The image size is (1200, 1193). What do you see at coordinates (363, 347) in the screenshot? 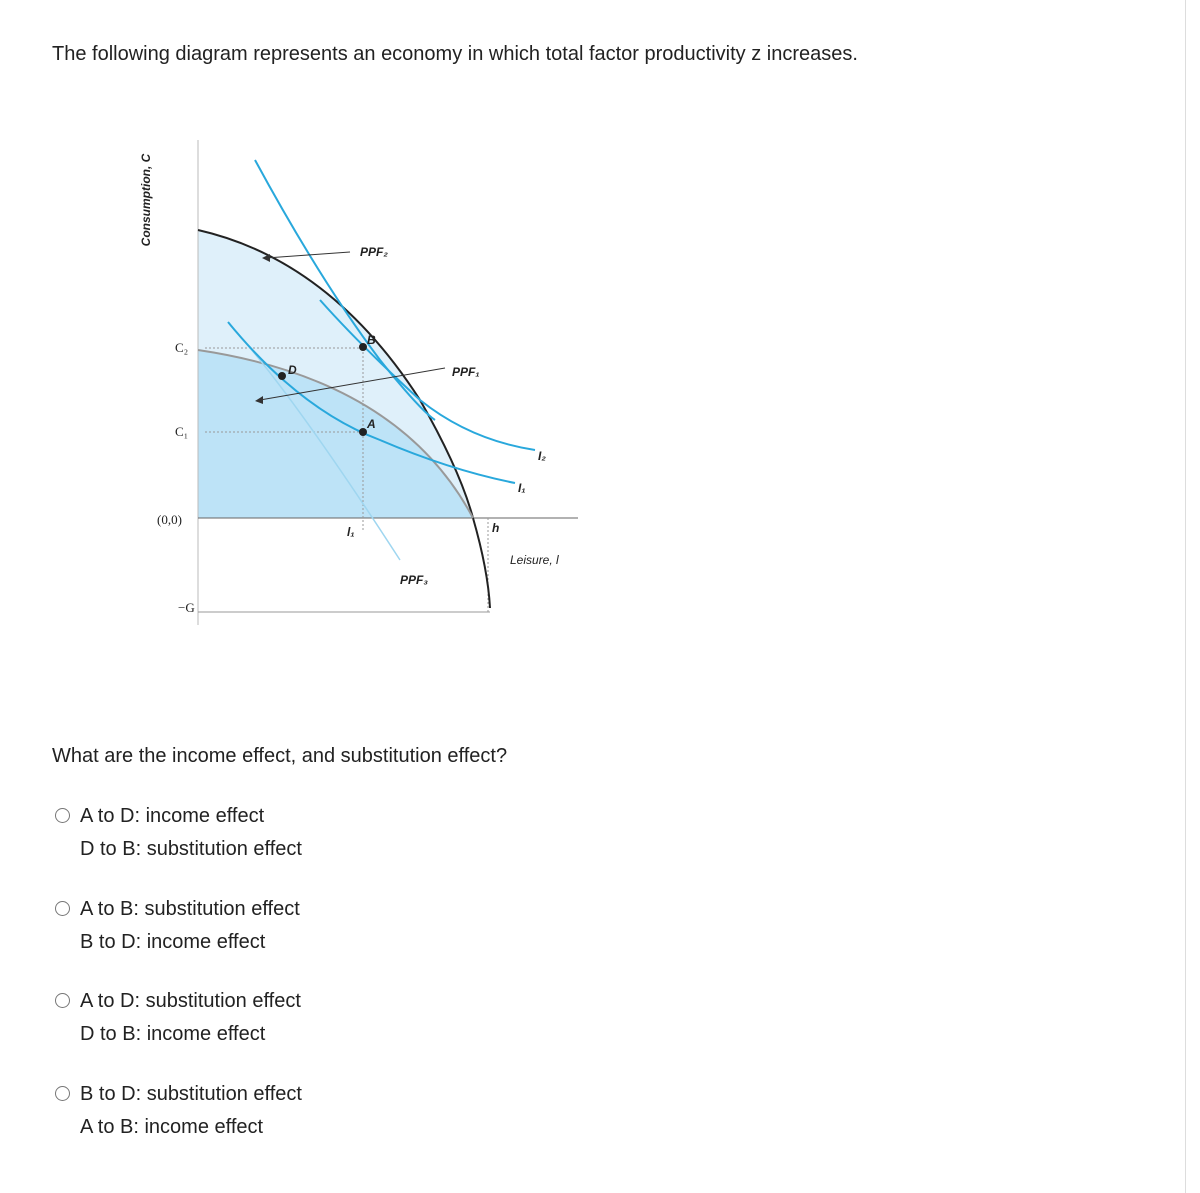
I see `point-b` at bounding box center [363, 347].